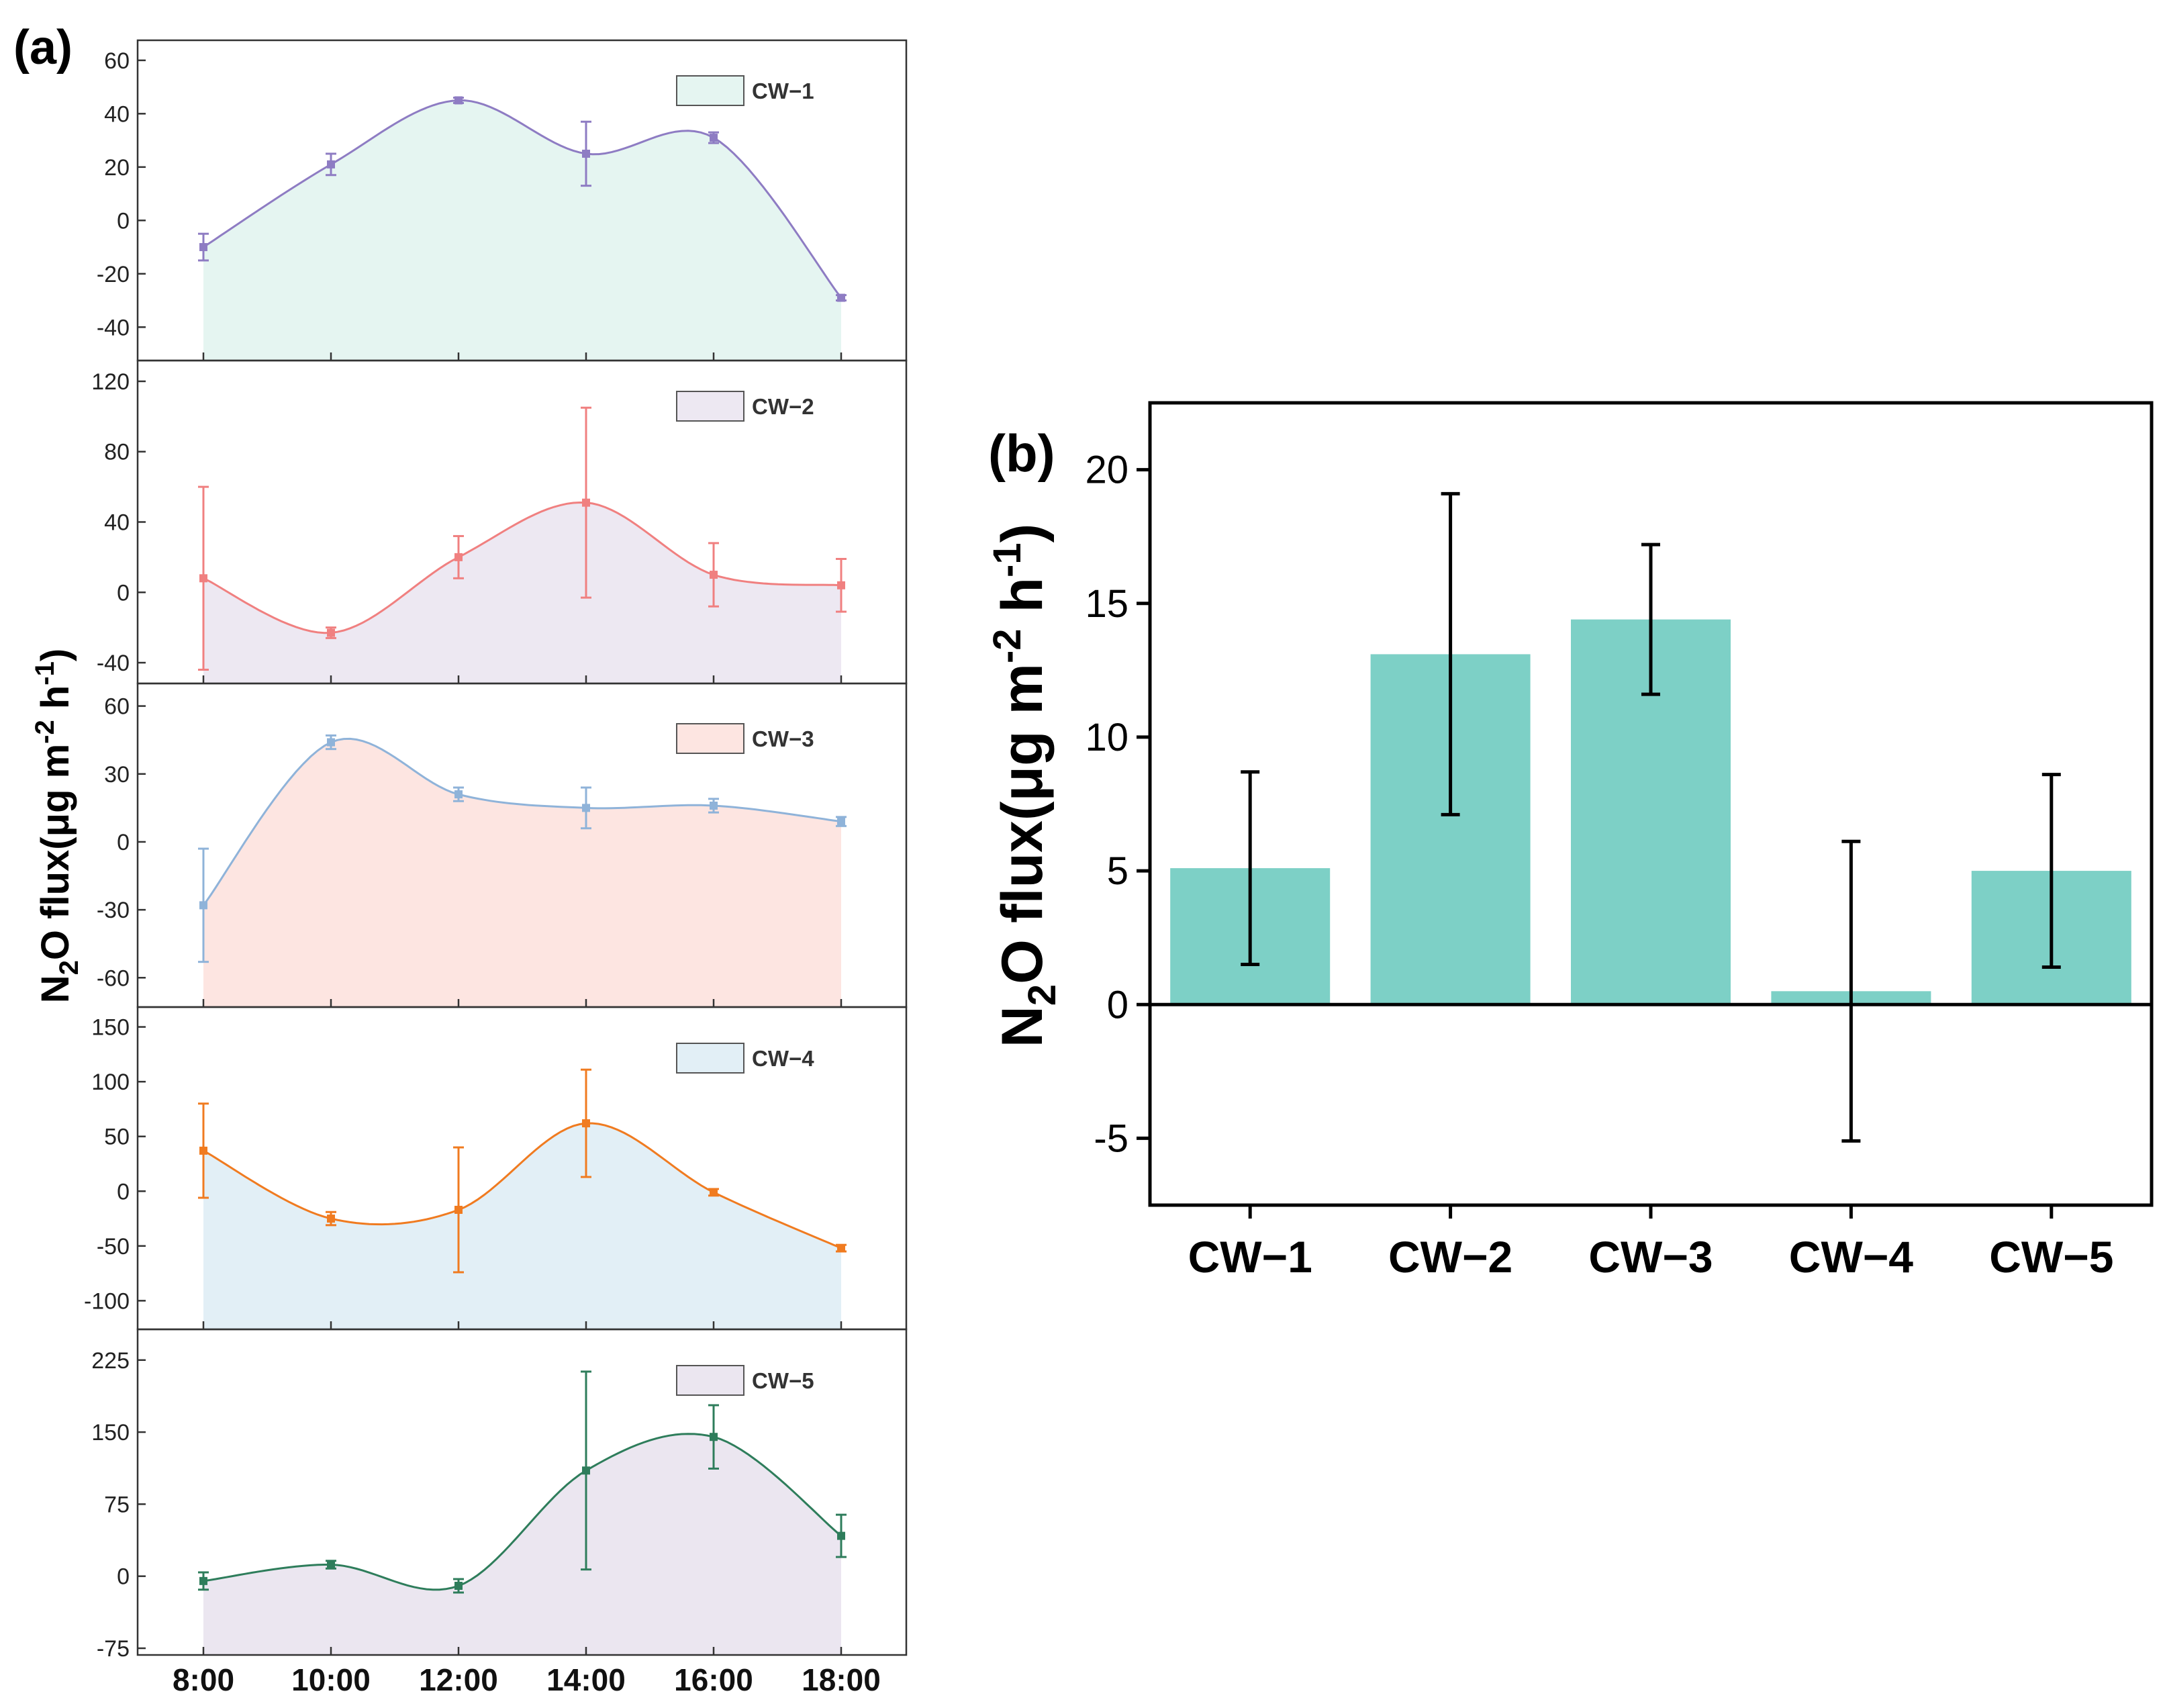  What do you see at coordinates (1111, 1138) in the screenshot?
I see `y-tick-label: -5` at bounding box center [1111, 1138].